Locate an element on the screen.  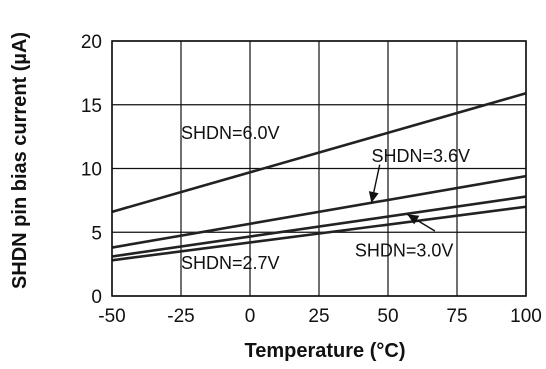
x-tick-label: 75 is located at coordinates (456, 316).